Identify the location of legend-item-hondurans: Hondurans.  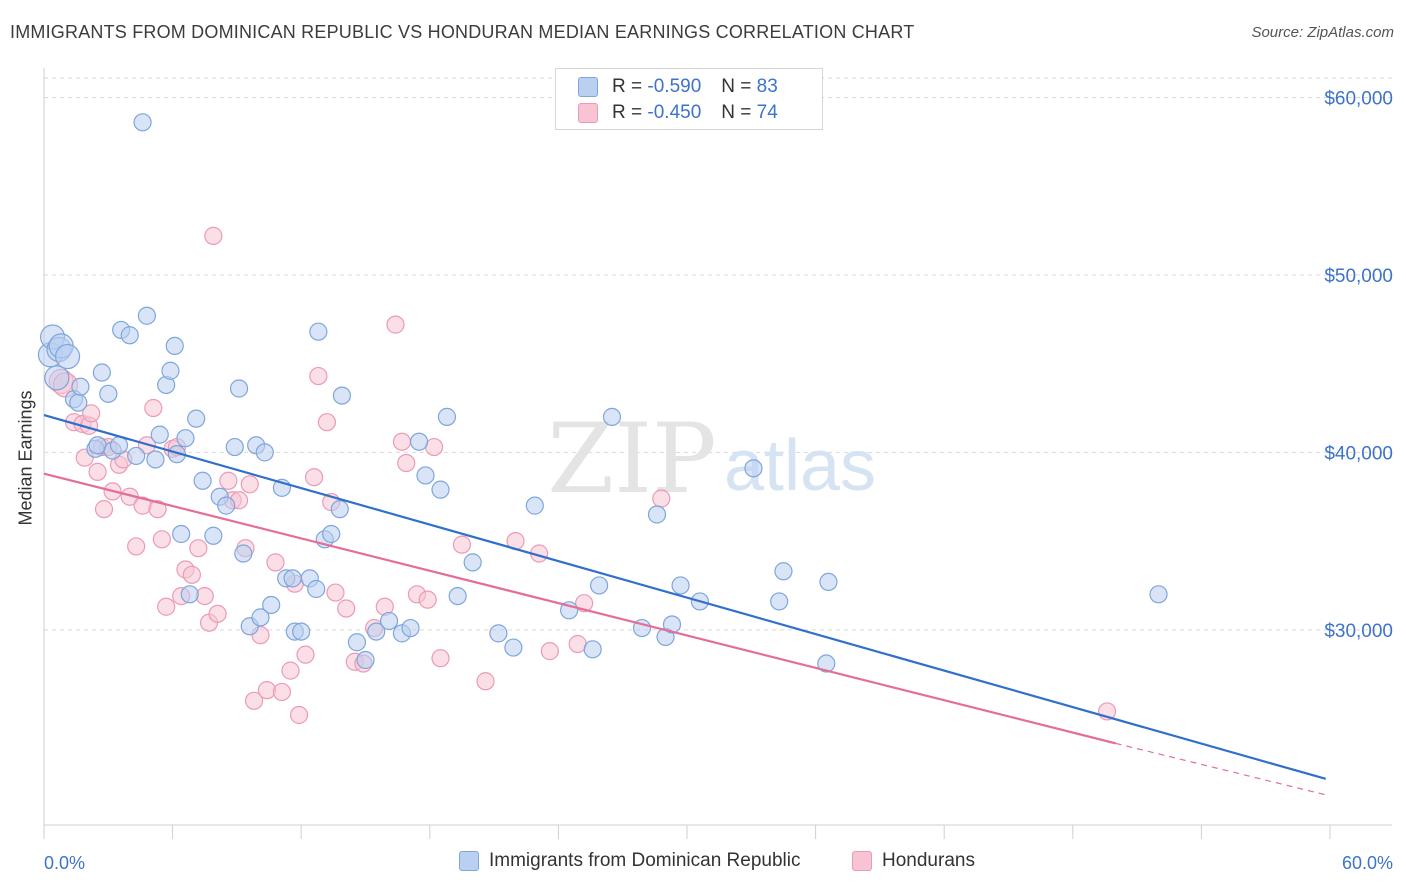
(913, 861).